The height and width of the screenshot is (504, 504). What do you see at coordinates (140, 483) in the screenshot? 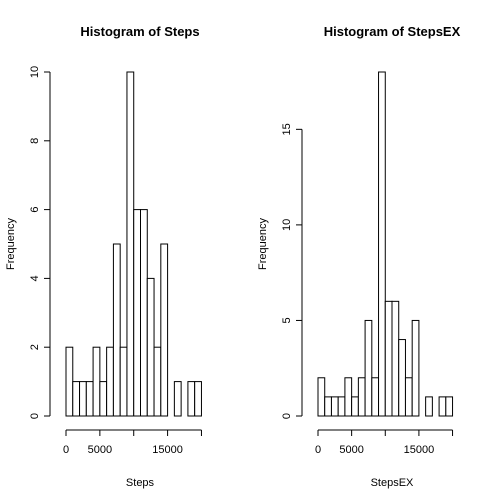
I see `x-axis-label: Steps` at bounding box center [140, 483].